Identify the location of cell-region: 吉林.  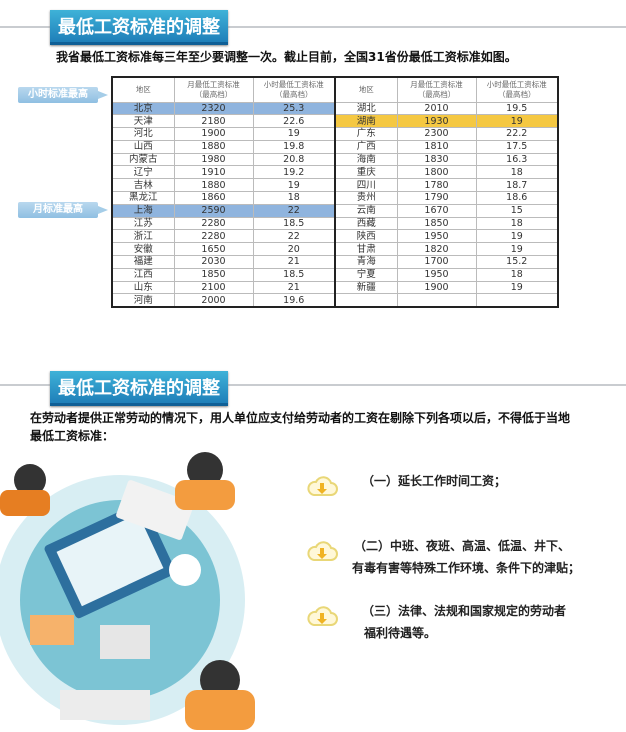
(143, 185).